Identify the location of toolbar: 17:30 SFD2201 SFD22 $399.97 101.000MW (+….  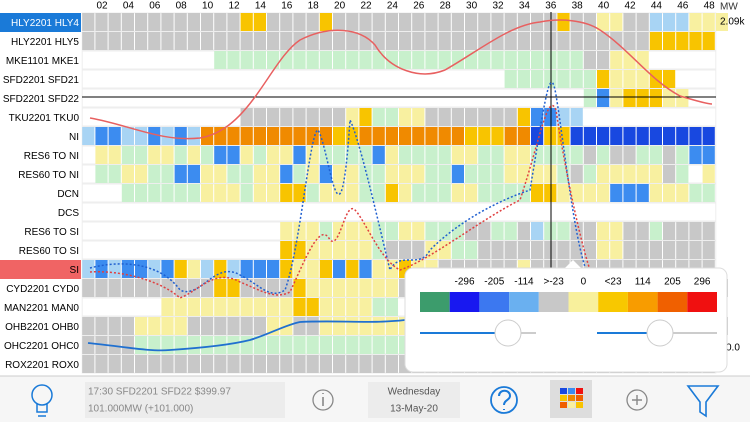
(375, 398).